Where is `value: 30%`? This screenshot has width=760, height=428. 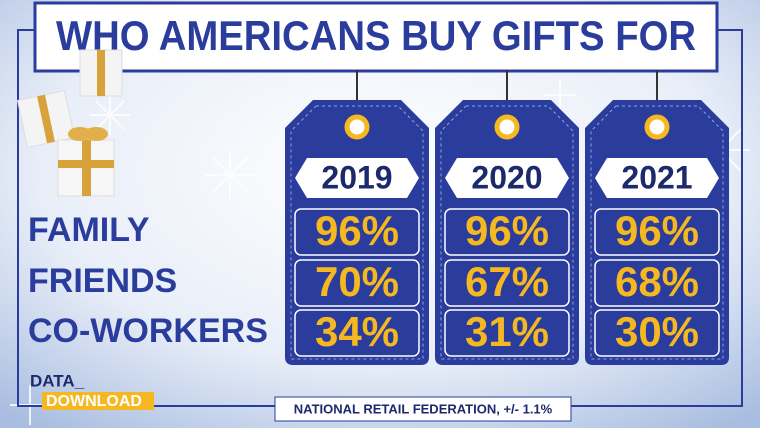
value: 30% is located at coordinates (657, 331).